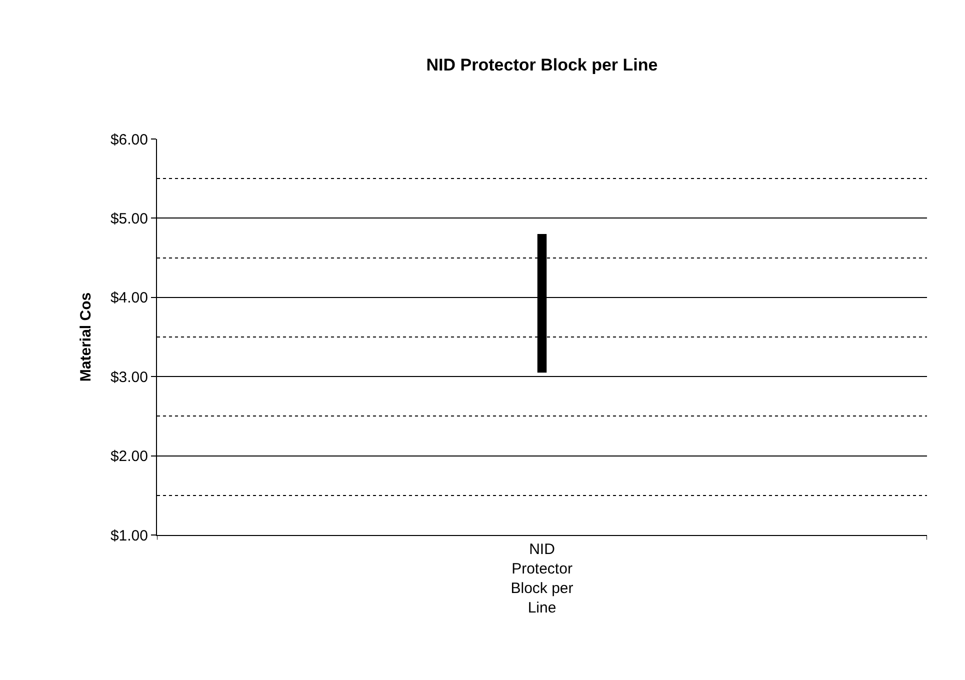 Image resolution: width=965 pixels, height=680 pixels. I want to click on y-tick-label: $3.00, so click(129, 377).